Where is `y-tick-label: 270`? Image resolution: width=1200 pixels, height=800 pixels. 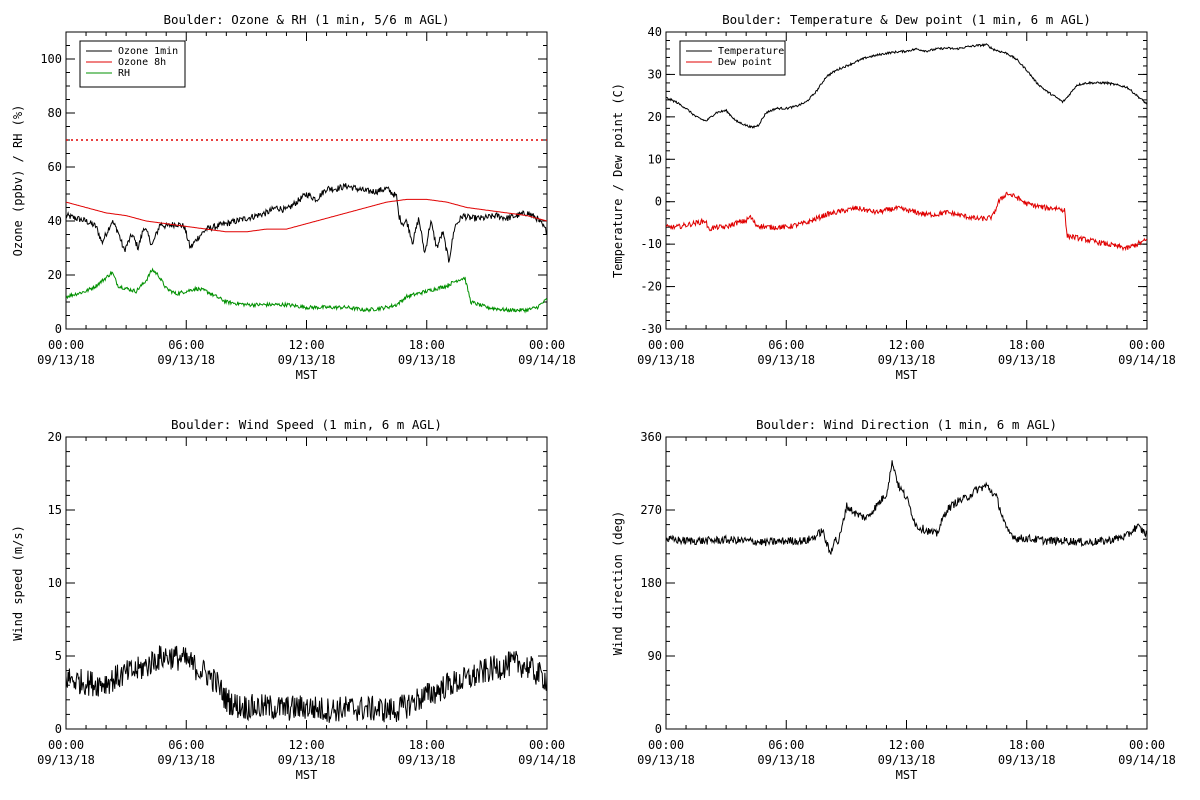 y-tick-label: 270 is located at coordinates (651, 510).